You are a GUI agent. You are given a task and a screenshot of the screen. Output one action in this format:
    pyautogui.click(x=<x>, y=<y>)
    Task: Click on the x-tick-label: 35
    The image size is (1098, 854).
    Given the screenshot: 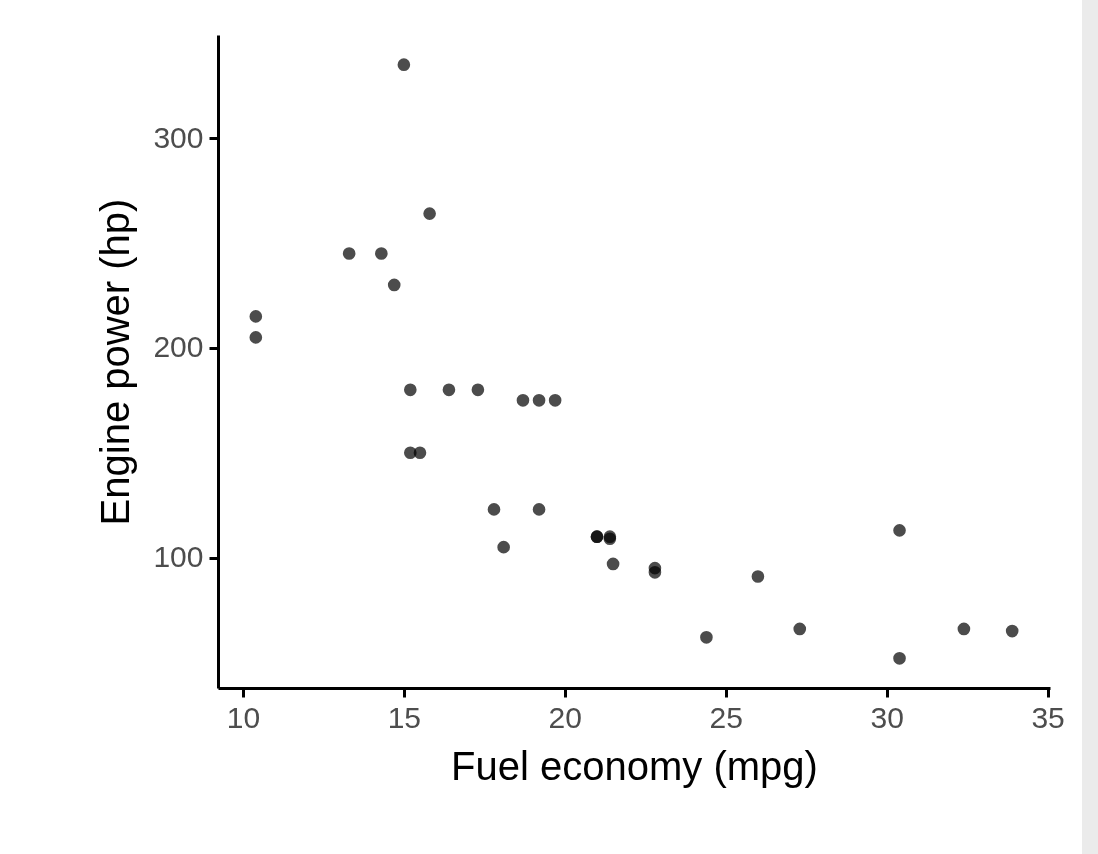 What is the action you would take?
    pyautogui.click(x=1048, y=717)
    